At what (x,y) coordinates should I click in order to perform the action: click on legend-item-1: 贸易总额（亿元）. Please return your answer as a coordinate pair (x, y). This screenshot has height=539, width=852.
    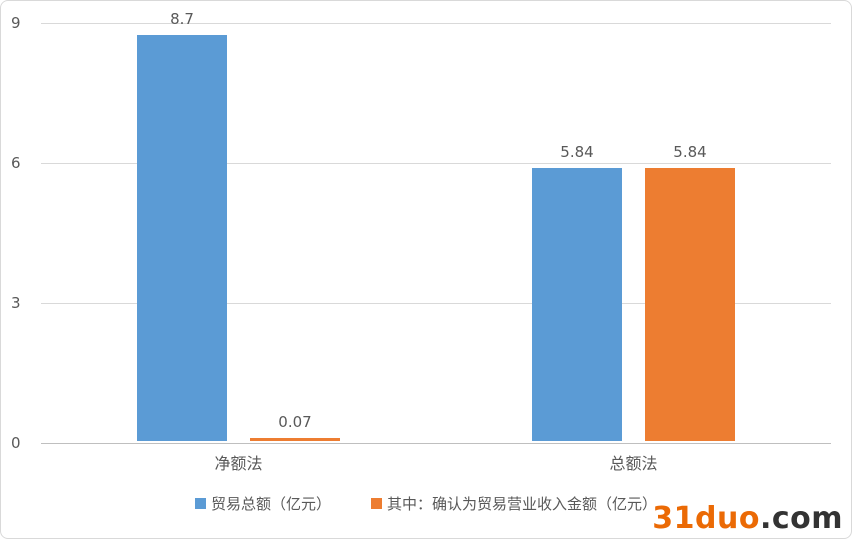
    Looking at the image, I should click on (262, 503).